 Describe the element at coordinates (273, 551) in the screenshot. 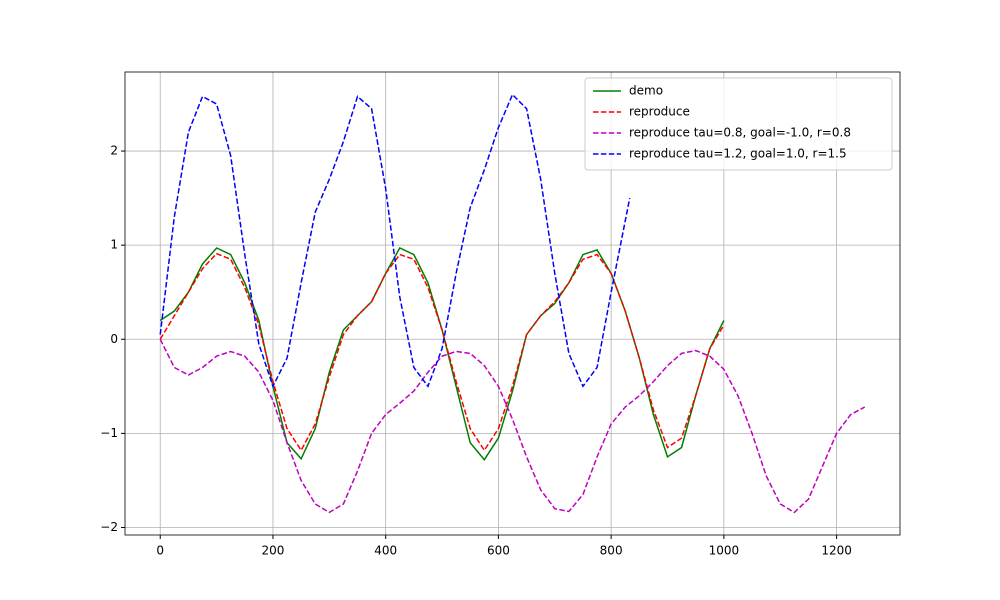

I see `x-tick-label: 200` at that location.